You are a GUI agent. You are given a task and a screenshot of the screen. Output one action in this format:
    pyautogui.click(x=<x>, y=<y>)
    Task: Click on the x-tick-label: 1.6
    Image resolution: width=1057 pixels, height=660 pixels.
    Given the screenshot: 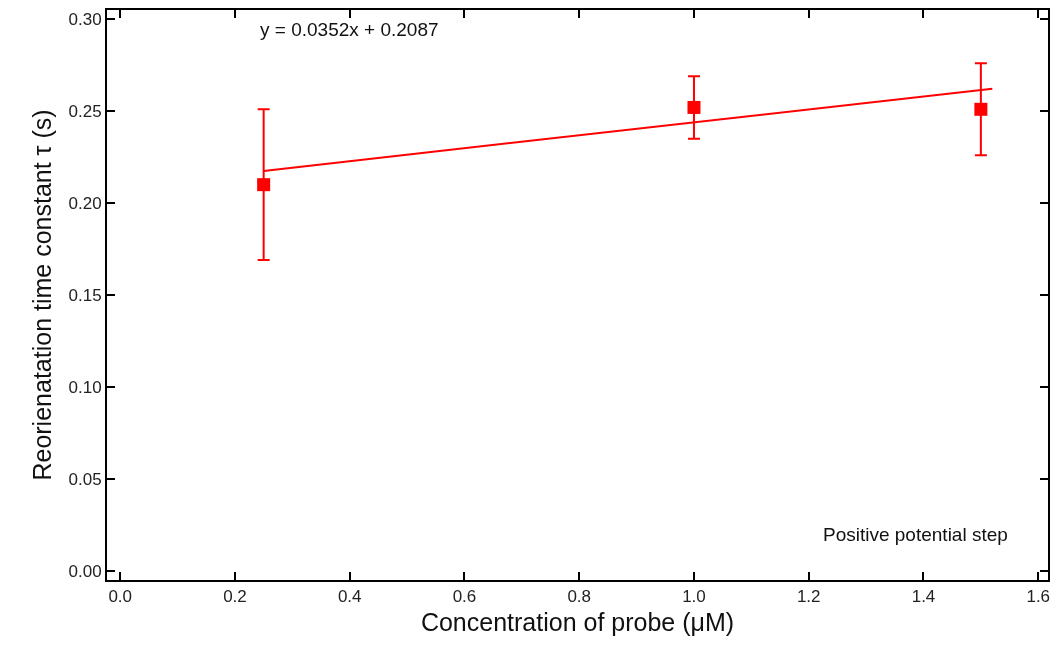 What is the action you would take?
    pyautogui.click(x=1038, y=597)
    